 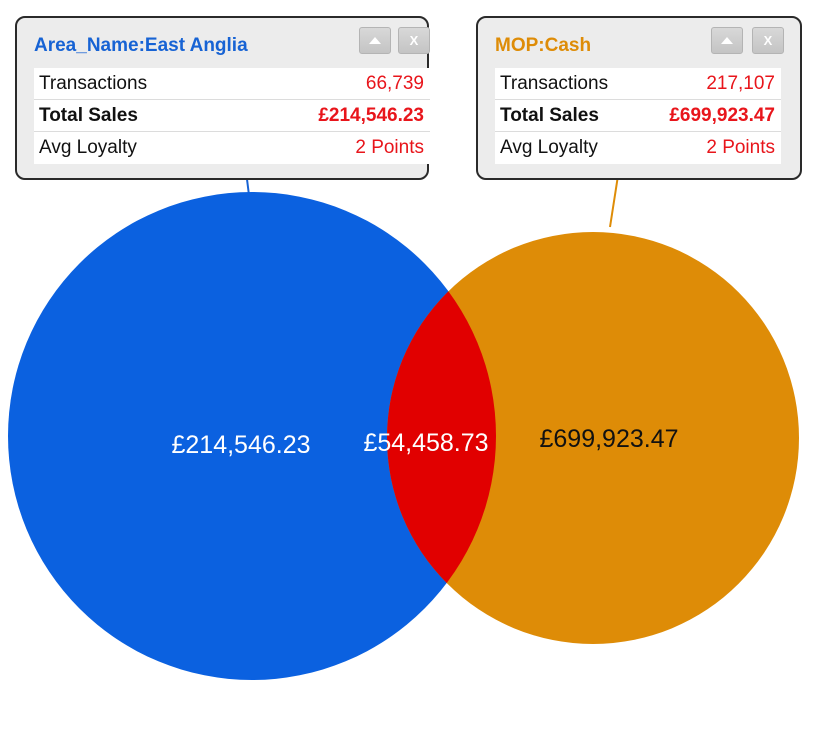 I want to click on set-value-label-cash: £699,923.47, so click(x=608, y=439).